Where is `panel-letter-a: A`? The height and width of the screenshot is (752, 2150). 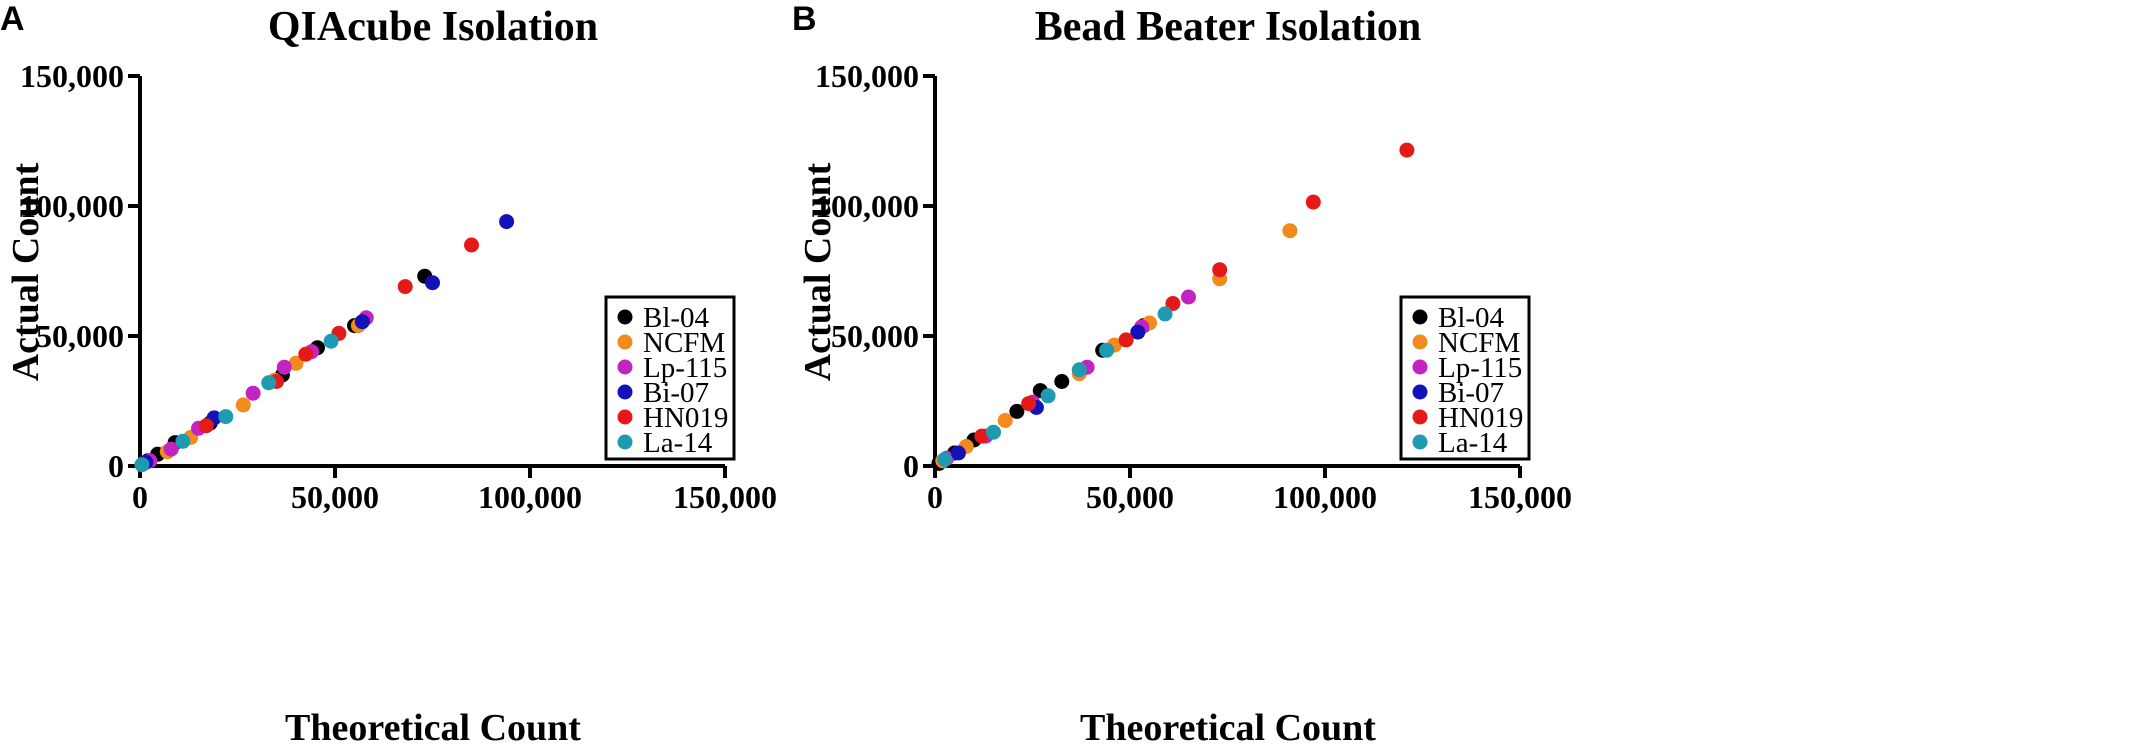 panel-letter-a: A is located at coordinates (12, 19).